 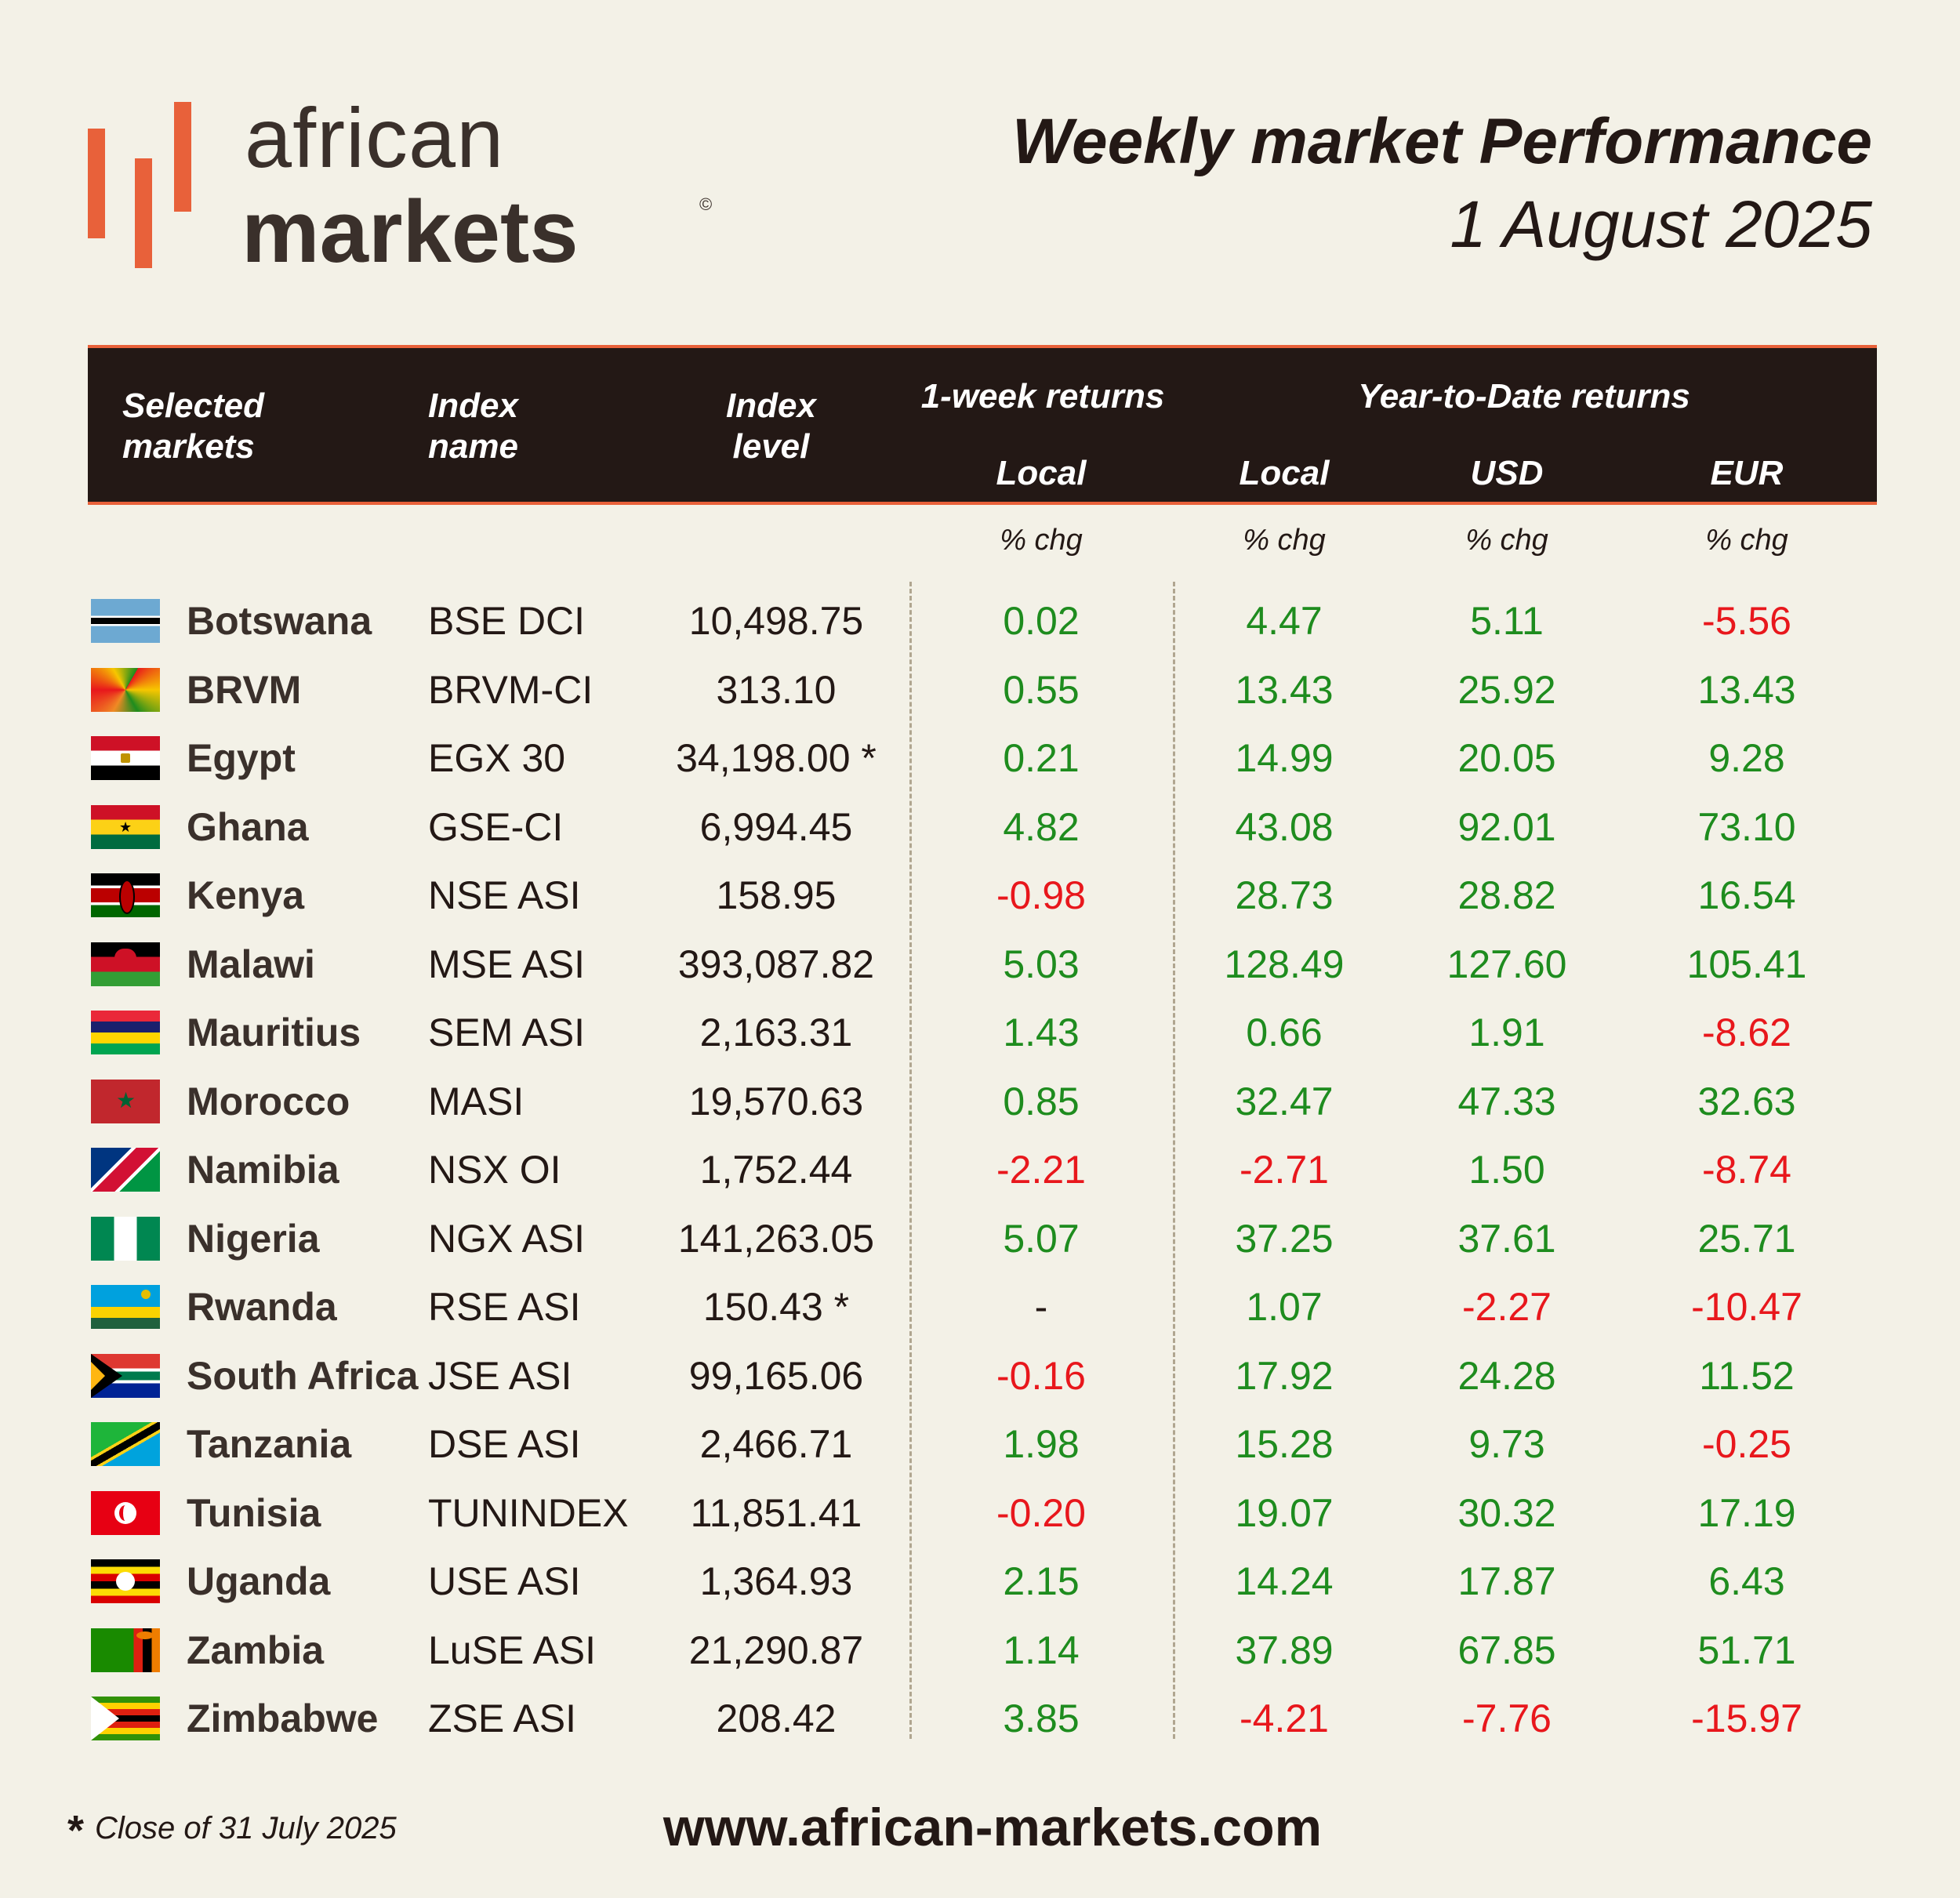 What do you see at coordinates (496, 826) in the screenshot?
I see `index-name: GSE-CI` at bounding box center [496, 826].